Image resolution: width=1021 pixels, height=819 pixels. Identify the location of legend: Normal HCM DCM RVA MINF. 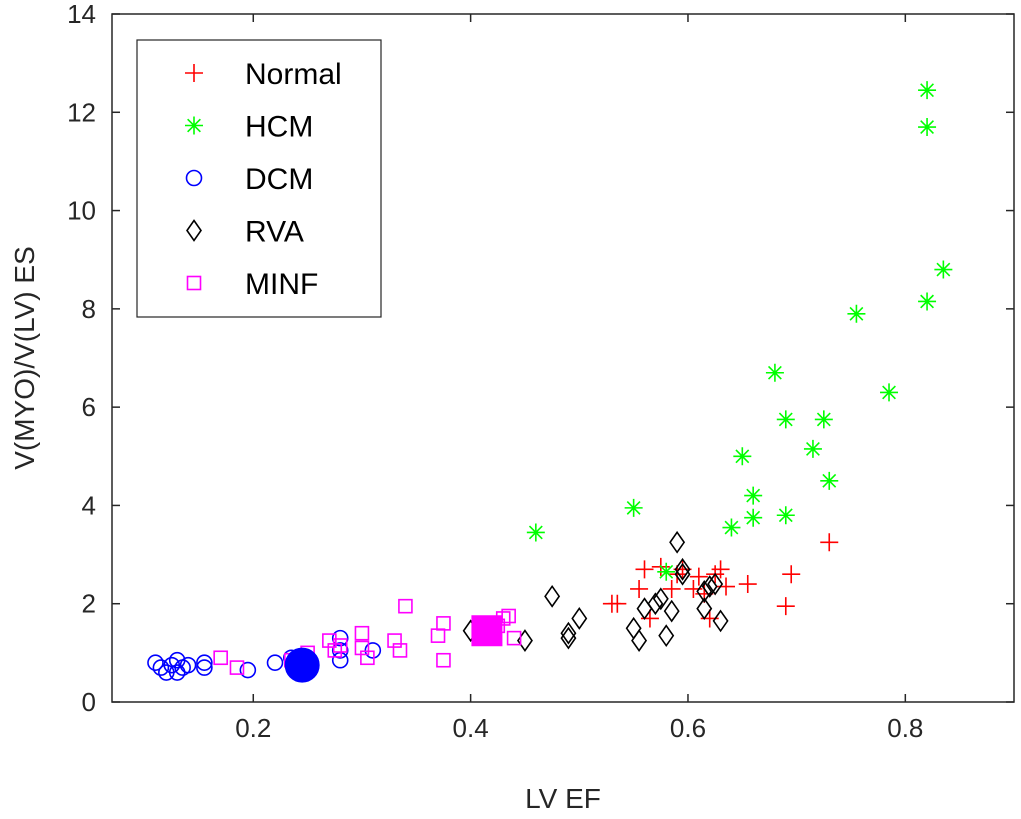
(259, 178).